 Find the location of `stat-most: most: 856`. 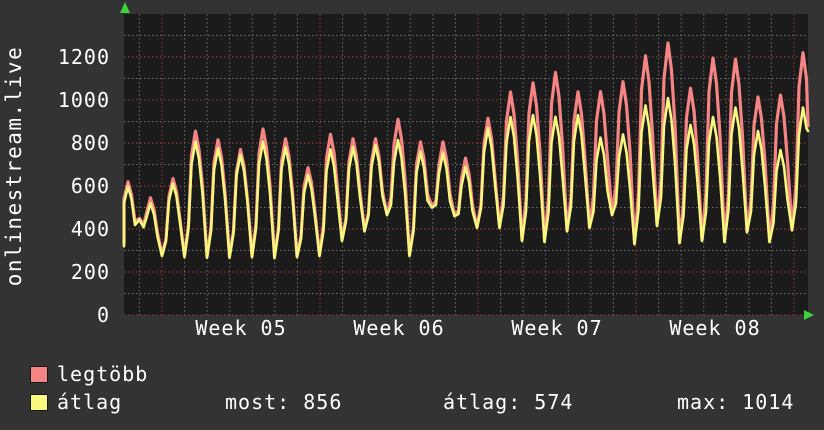

stat-most: most: 856 is located at coordinates (284, 402).